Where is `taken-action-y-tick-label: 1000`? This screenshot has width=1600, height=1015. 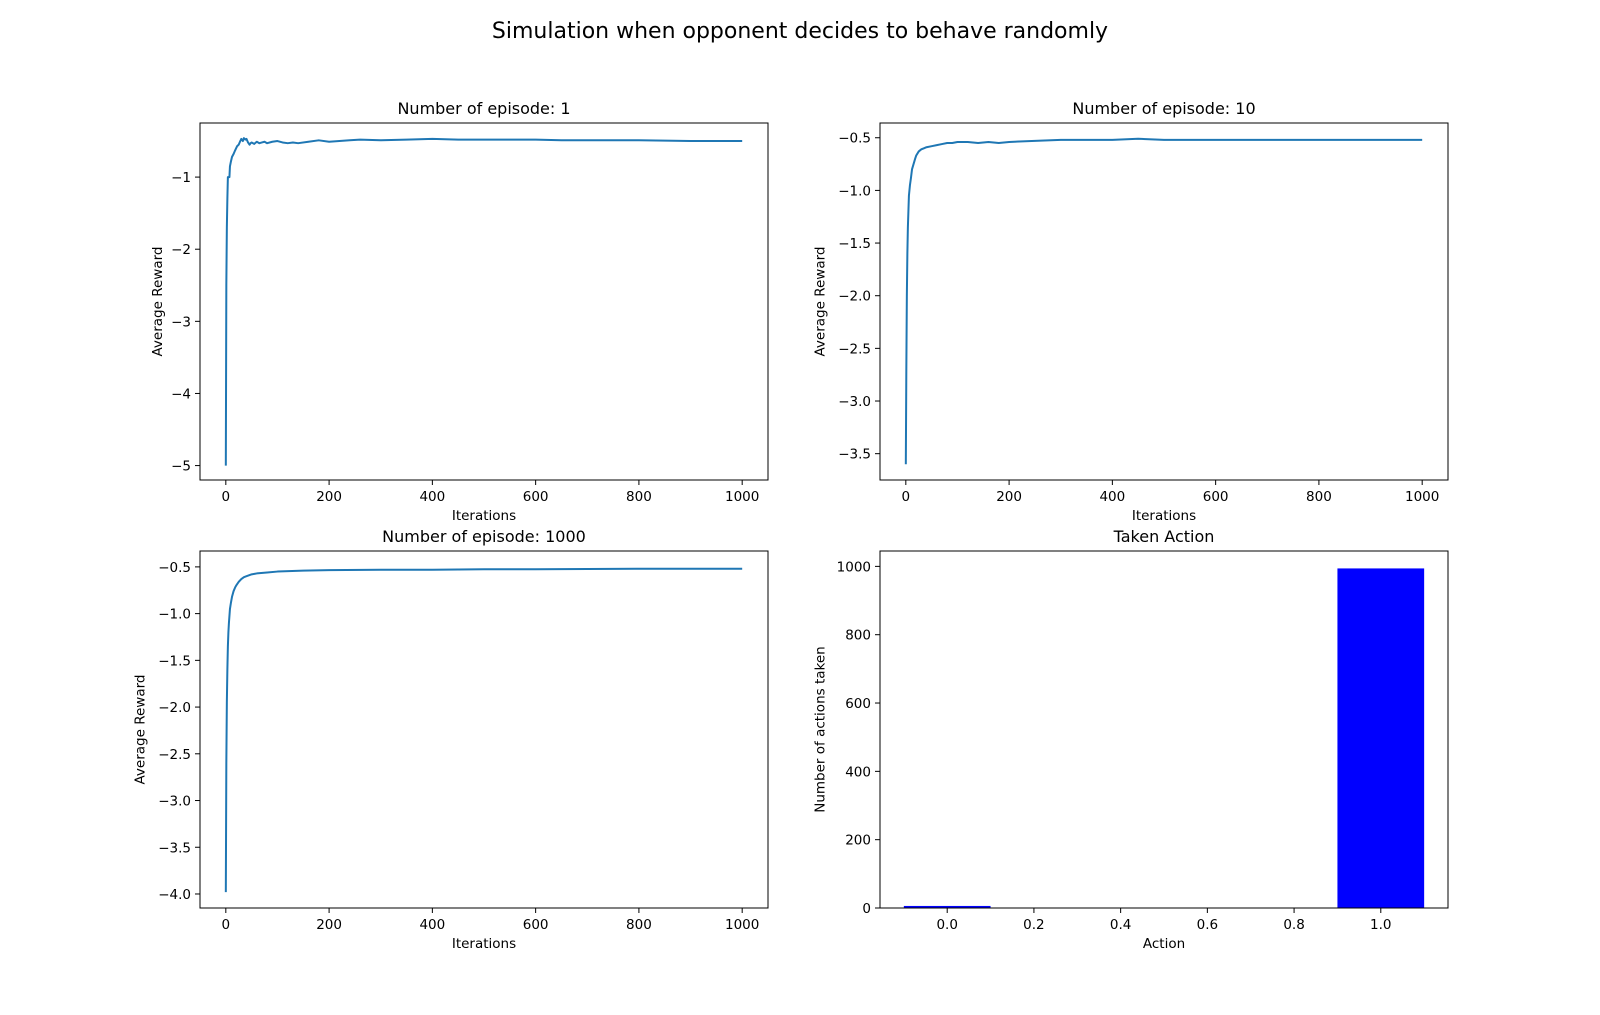
taken-action-y-tick-label: 1000 is located at coordinates (854, 567).